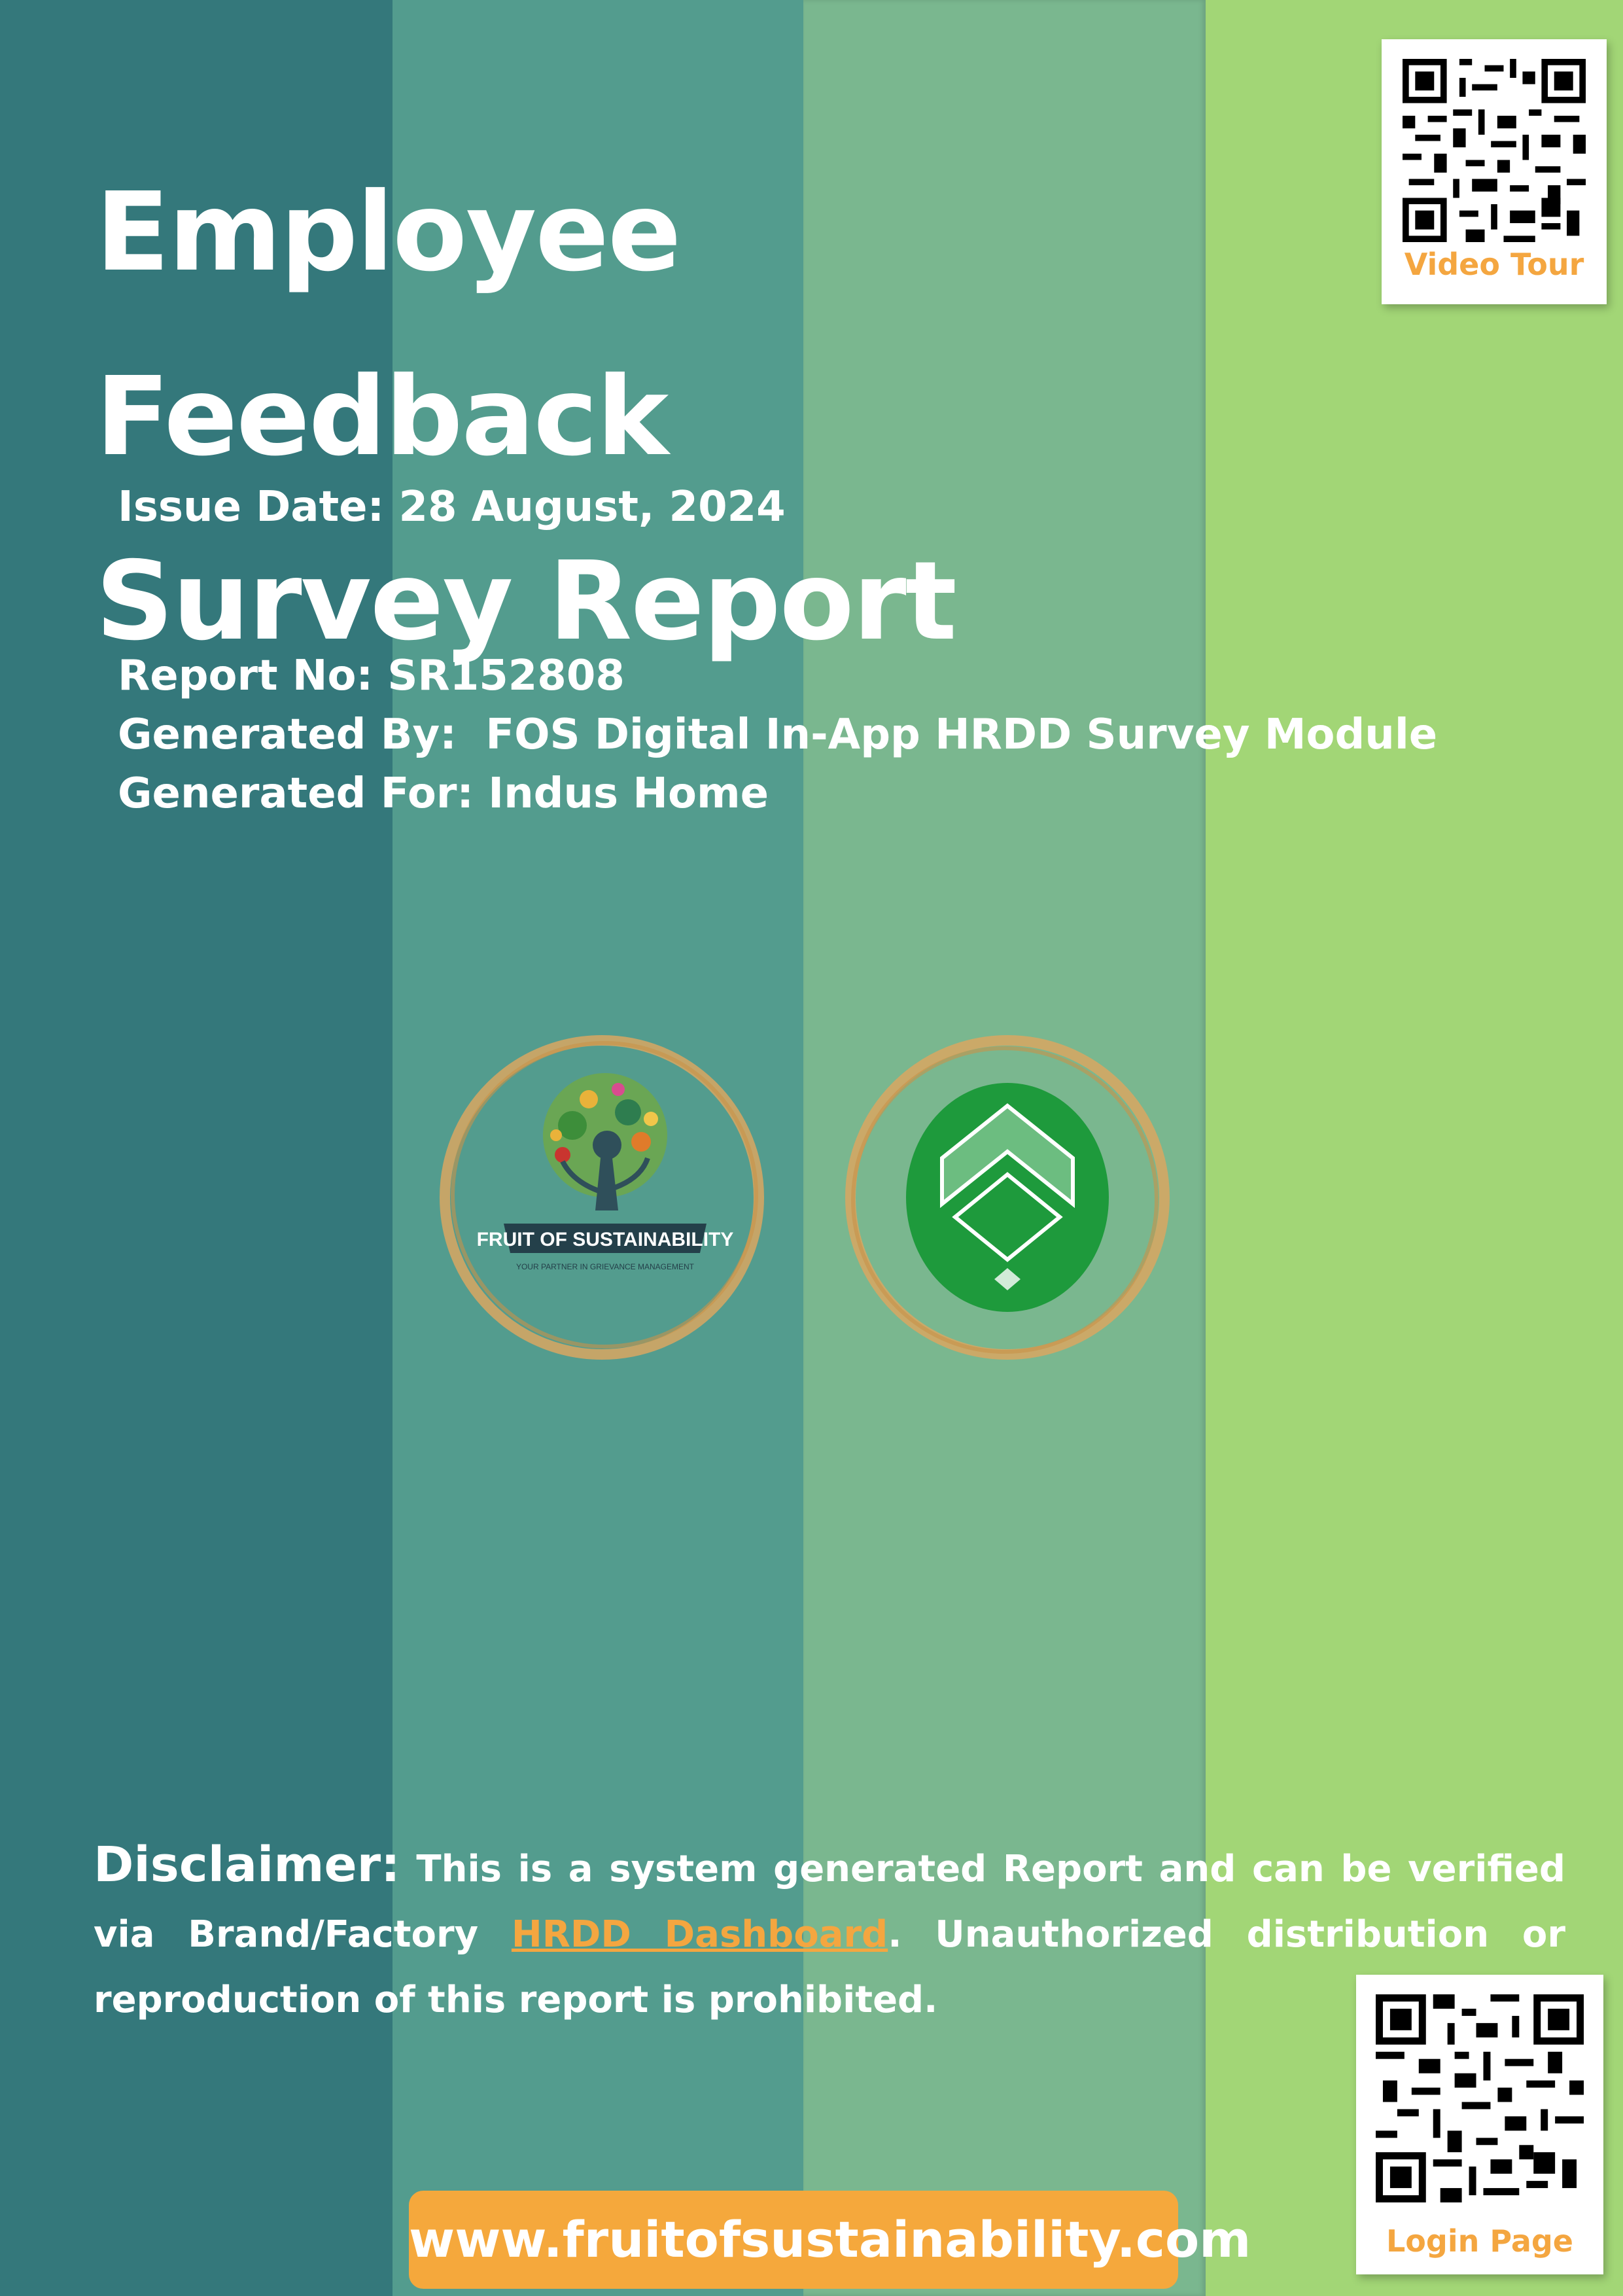  Describe the element at coordinates (606, 1239) in the screenshot. I see `fos-logo-text: FRUIT OF SUSTAINABILITY` at that location.